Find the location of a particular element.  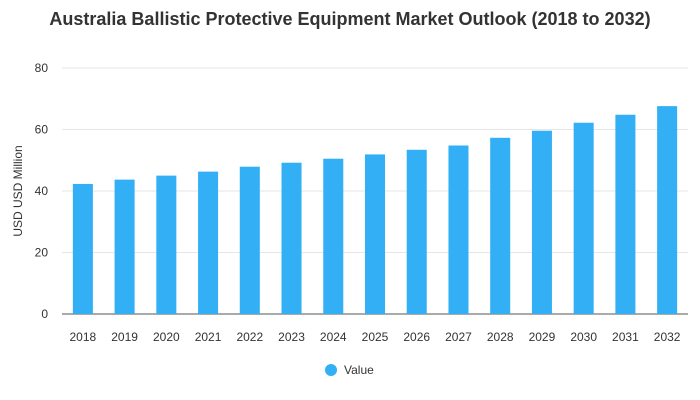

x-tick-label: 2031 is located at coordinates (625, 337).